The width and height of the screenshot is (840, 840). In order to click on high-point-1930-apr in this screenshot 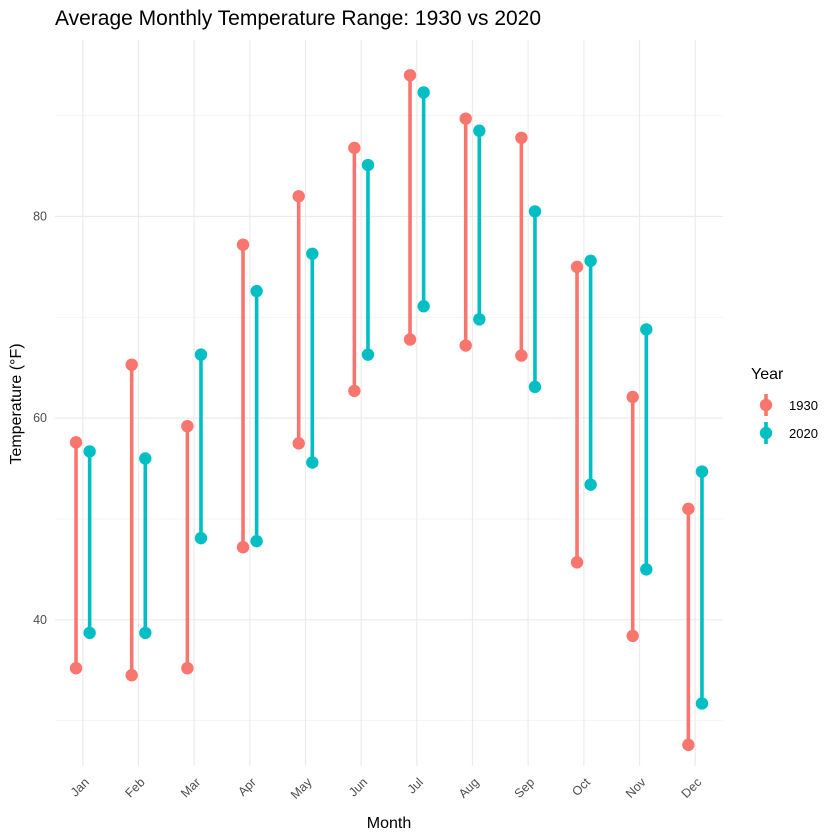, I will do `click(243, 244)`.